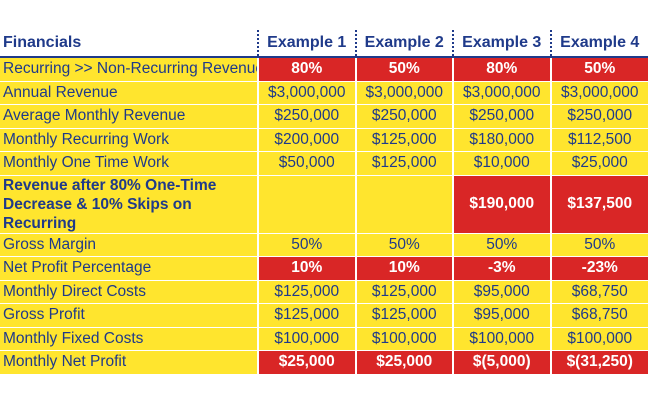 This screenshot has height=400, width=648. What do you see at coordinates (501, 244) in the screenshot?
I see `cell-example-3: 50%` at bounding box center [501, 244].